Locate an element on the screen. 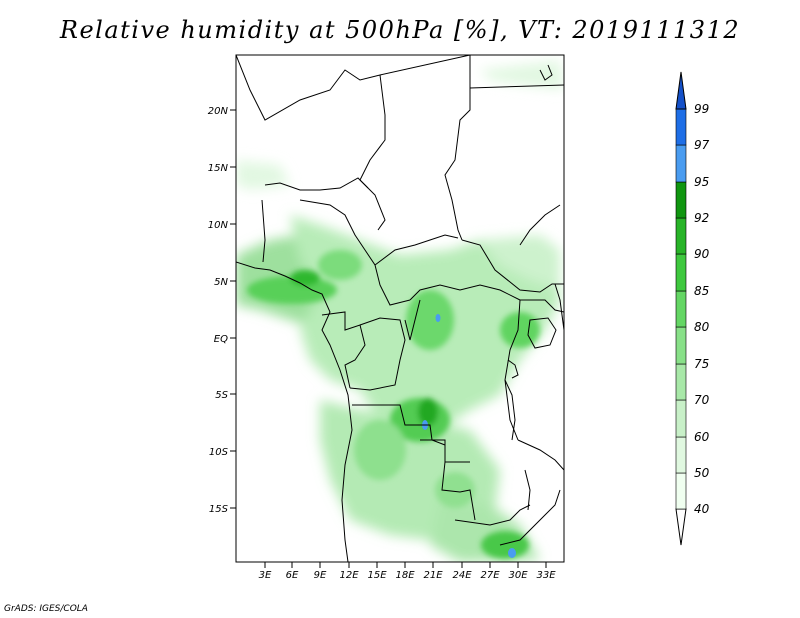 Image resolution: width=800 pixels, height=618 pixels. lake-tanganyika is located at coordinates (510, 410).